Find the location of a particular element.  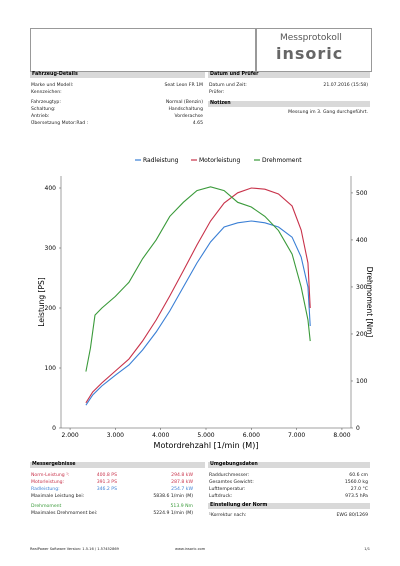

row-label: Antrieb: is located at coordinates (40, 116).